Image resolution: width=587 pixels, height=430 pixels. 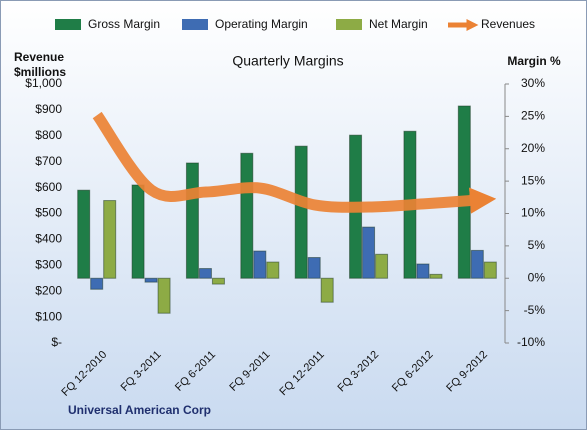 I want to click on y-tick-label: $1,000, so click(x=43, y=83).